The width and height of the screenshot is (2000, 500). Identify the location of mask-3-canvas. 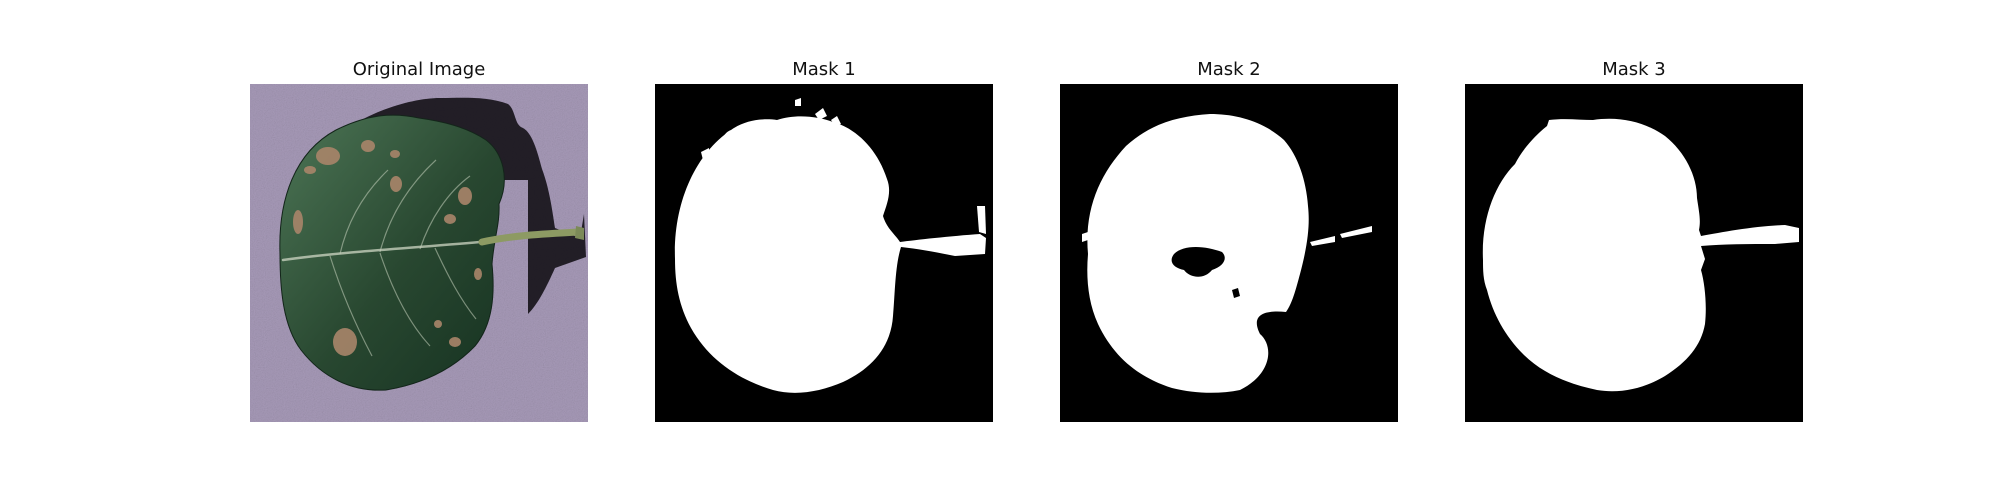
(1634, 253).